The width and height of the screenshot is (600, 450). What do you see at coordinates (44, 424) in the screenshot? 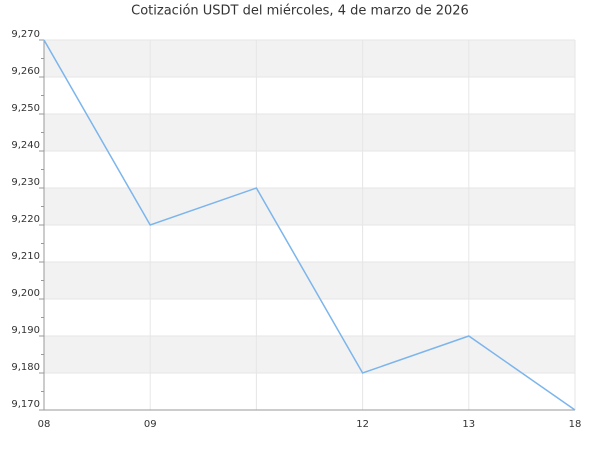
I see `x-tick-label: 08` at bounding box center [44, 424].